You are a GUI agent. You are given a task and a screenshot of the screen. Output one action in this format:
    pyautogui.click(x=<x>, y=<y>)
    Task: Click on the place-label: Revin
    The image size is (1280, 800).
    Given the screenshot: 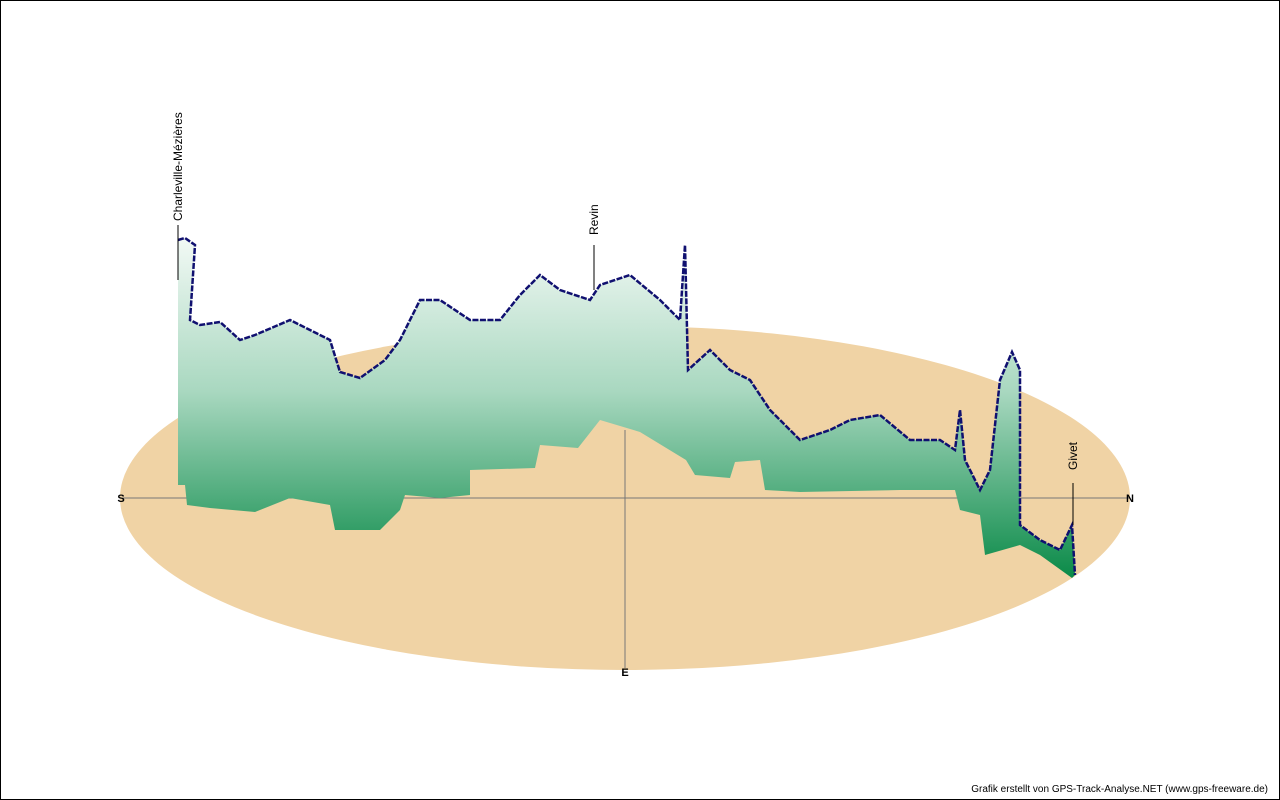 What is the action you would take?
    pyautogui.click(x=594, y=219)
    